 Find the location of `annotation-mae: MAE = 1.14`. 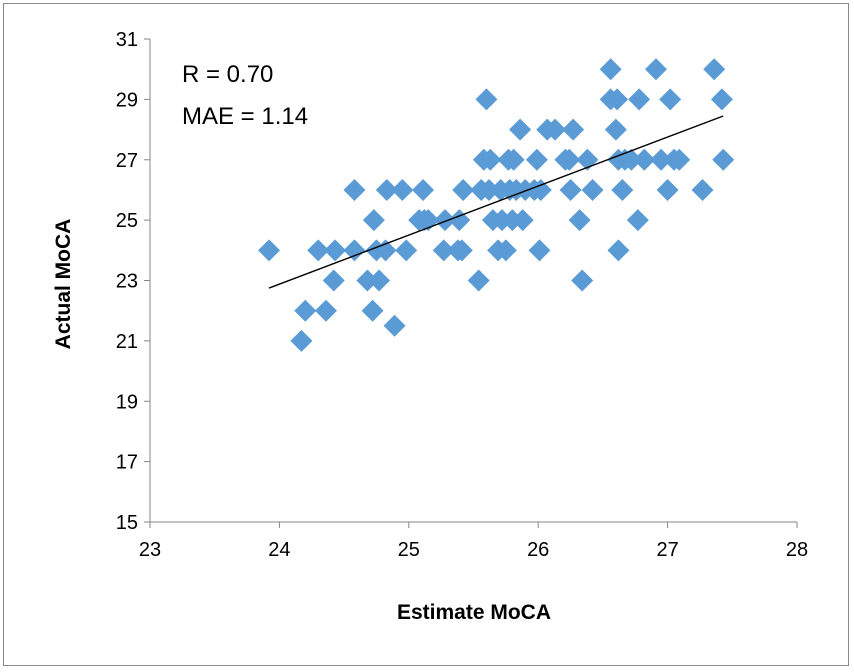

annotation-mae: MAE = 1.14 is located at coordinates (245, 116).